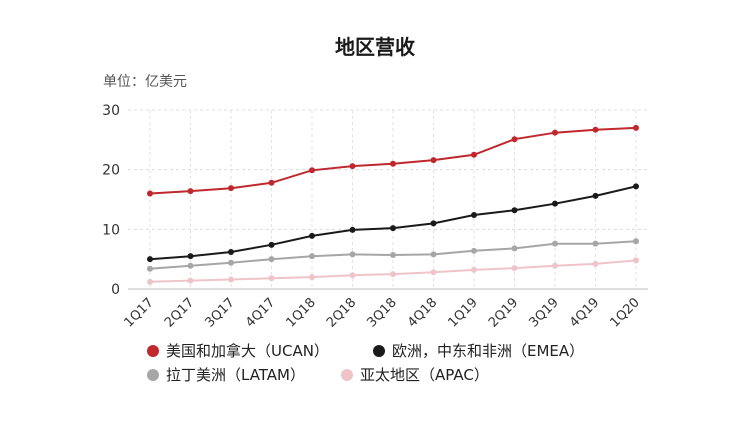 The width and height of the screenshot is (750, 444). Describe the element at coordinates (462, 312) in the screenshot. I see `x-tick-label: 1Q19` at that location.